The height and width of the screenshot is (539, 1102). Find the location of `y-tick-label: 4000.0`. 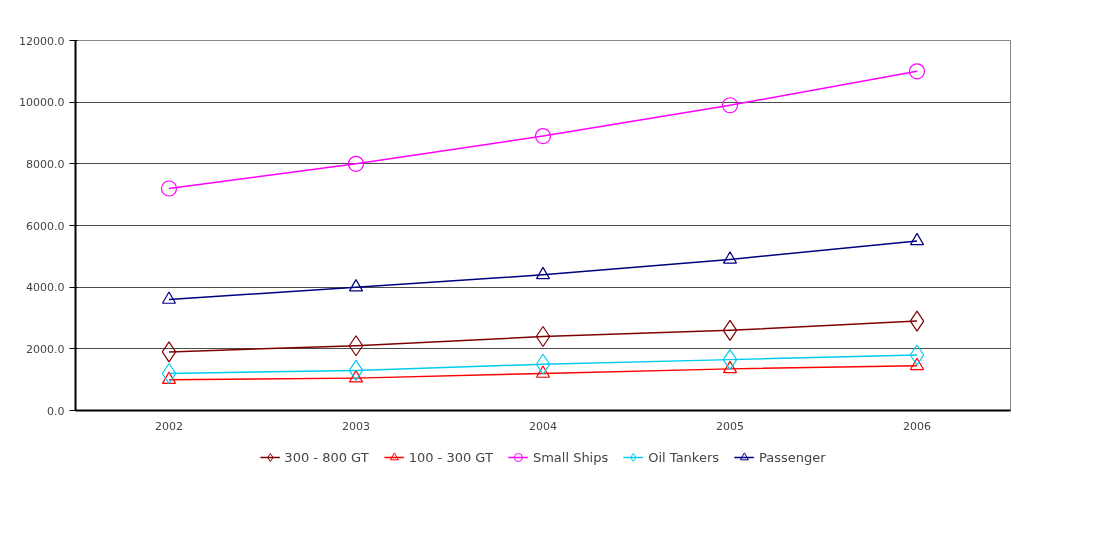

y-tick-label: 4000.0 is located at coordinates (45, 288).